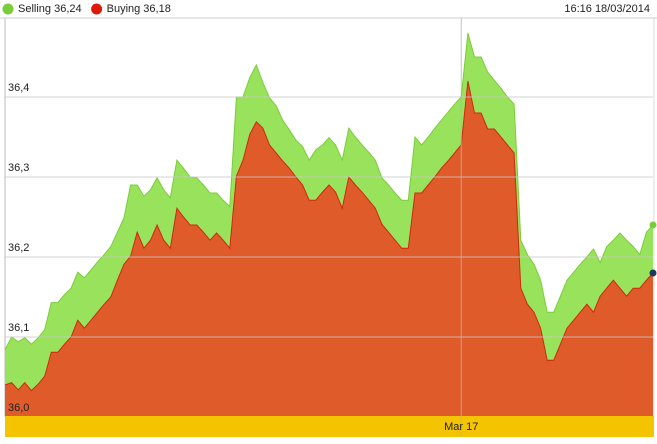  Describe the element at coordinates (18, 248) in the screenshot. I see `y-tick-label: 36,2` at that location.